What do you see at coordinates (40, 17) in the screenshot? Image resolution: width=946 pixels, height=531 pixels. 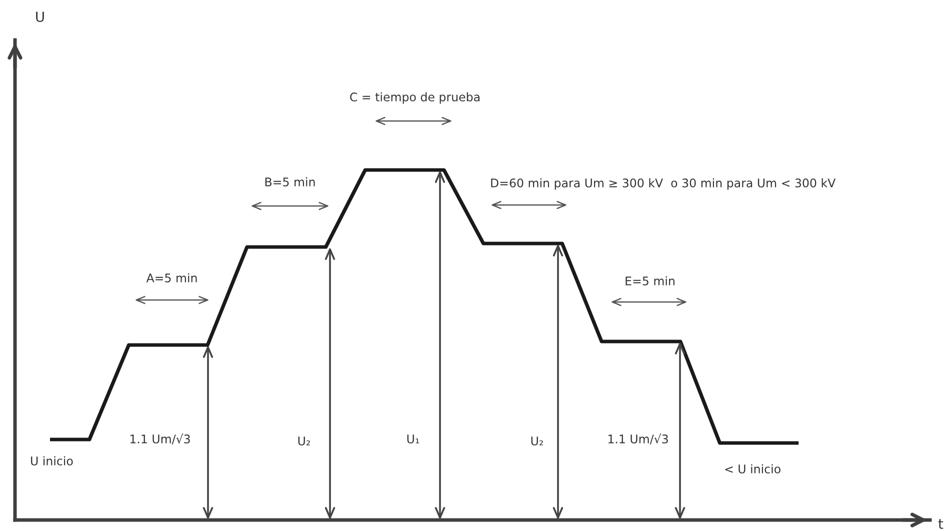 I see `text: U` at bounding box center [40, 17].